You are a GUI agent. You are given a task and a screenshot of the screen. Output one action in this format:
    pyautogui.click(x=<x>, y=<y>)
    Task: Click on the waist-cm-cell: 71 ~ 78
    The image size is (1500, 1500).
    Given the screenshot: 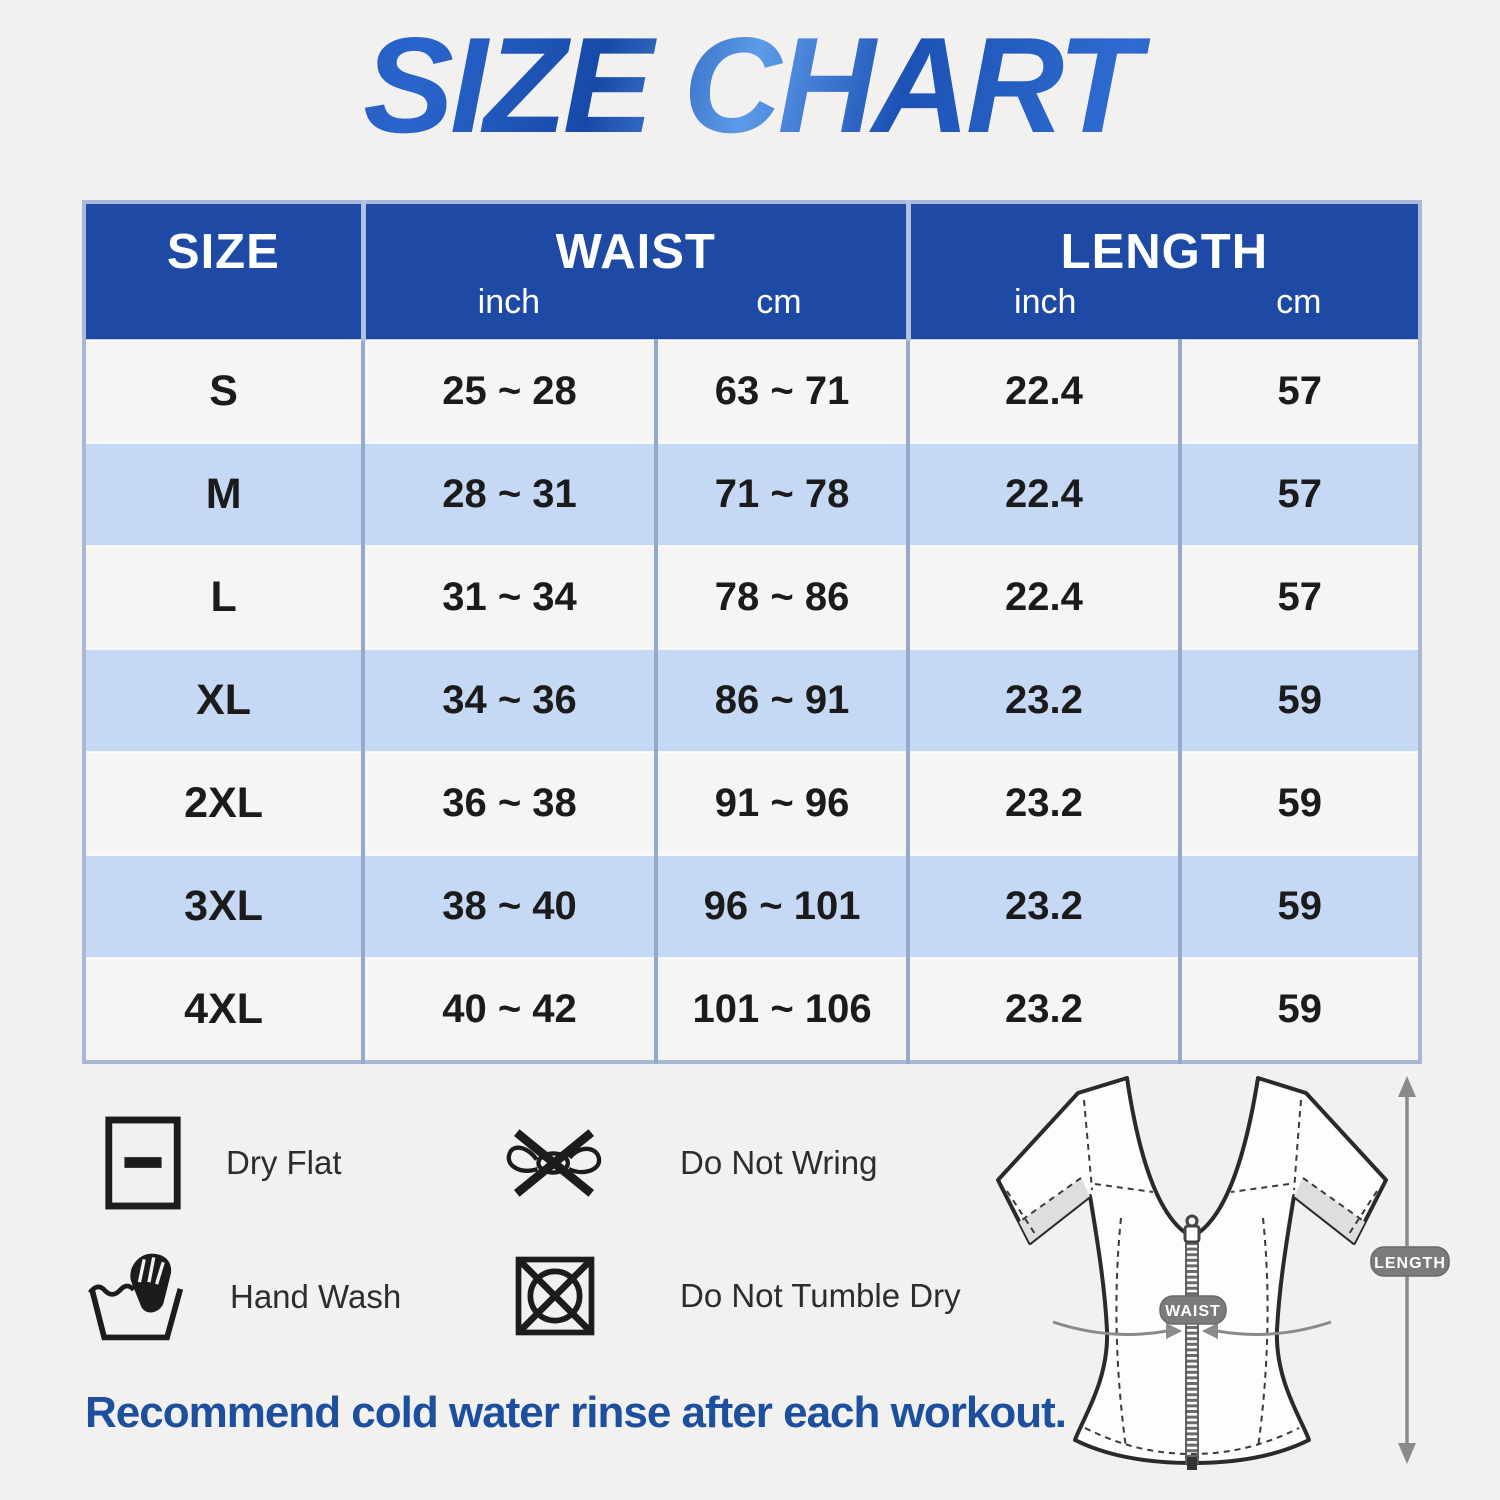 What is the action you would take?
    pyautogui.click(x=781, y=494)
    